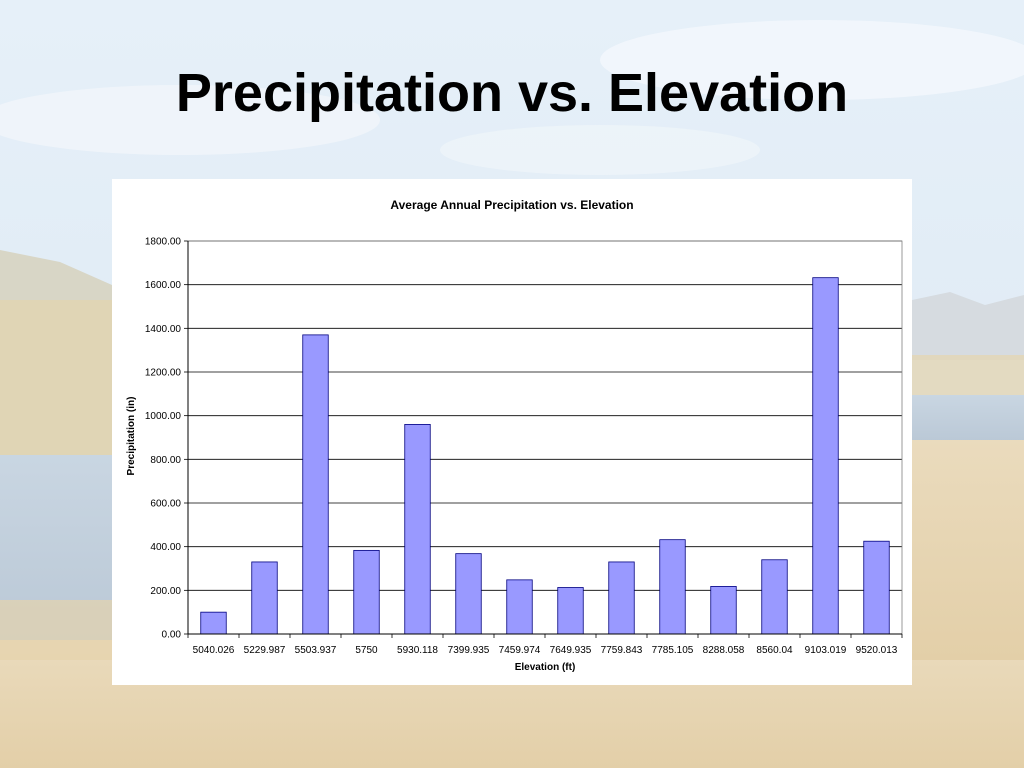 This screenshot has width=1024, height=768. Describe the element at coordinates (316, 650) in the screenshot. I see `x-tick-label: 5503.937` at that location.